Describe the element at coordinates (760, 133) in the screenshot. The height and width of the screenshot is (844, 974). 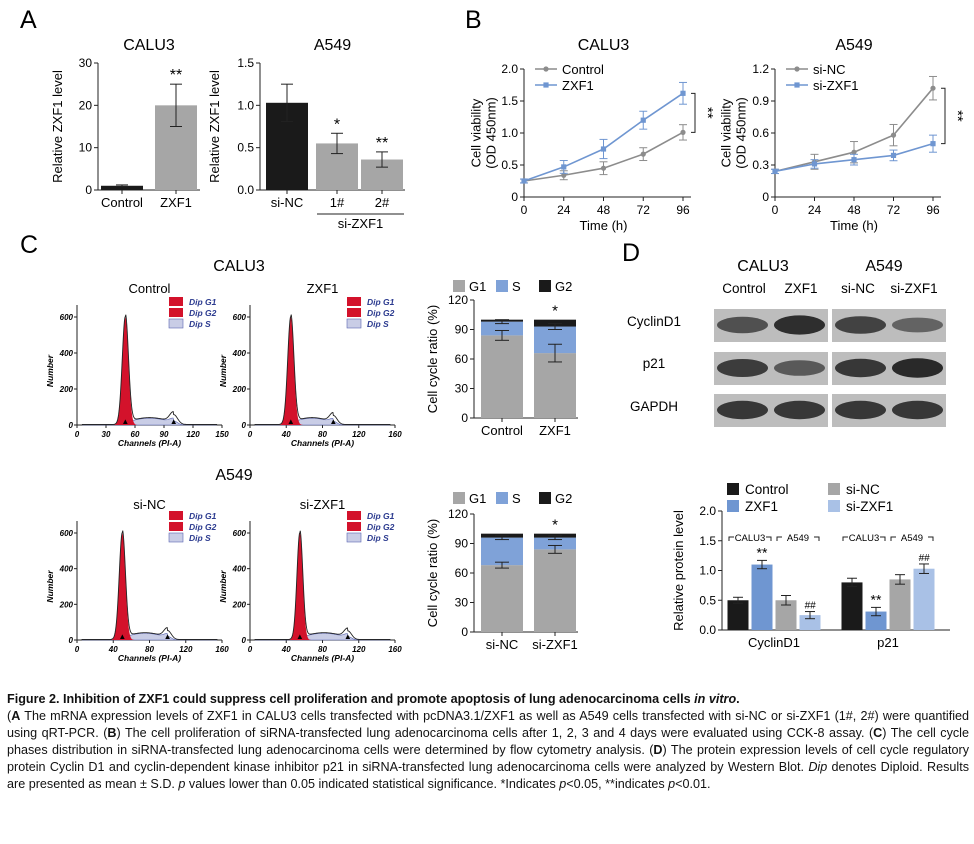
I see `chart-ytick-label: 0.6` at that location.